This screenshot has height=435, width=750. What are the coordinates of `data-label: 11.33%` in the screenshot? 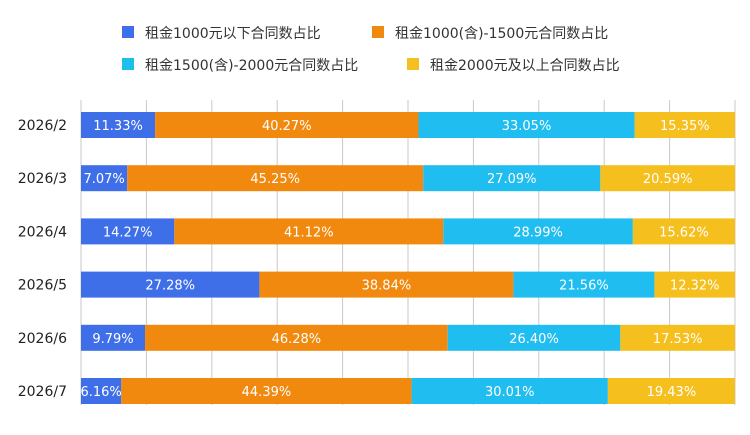 It's located at (118, 126).